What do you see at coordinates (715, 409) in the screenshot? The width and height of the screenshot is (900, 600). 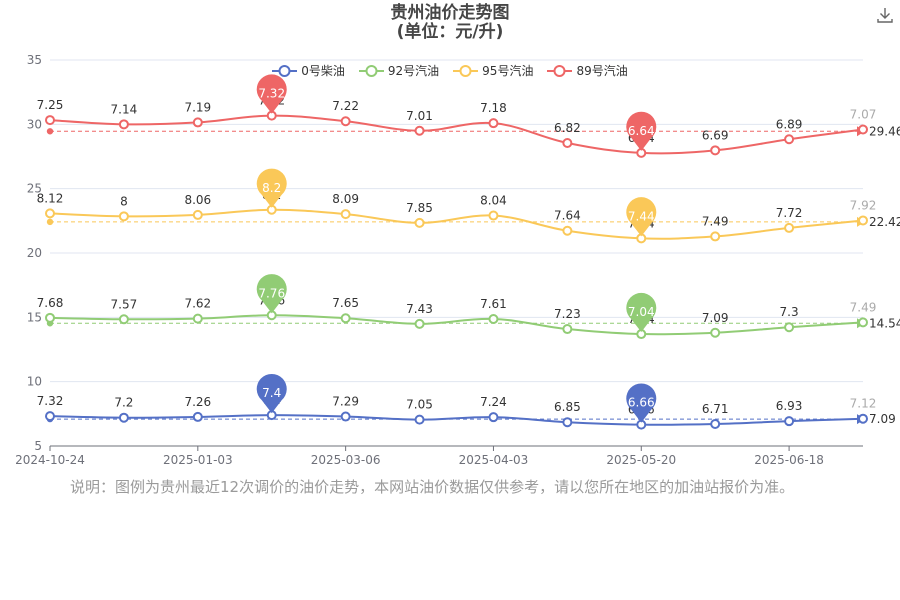 I see `data-label: 6.71` at bounding box center [715, 409].